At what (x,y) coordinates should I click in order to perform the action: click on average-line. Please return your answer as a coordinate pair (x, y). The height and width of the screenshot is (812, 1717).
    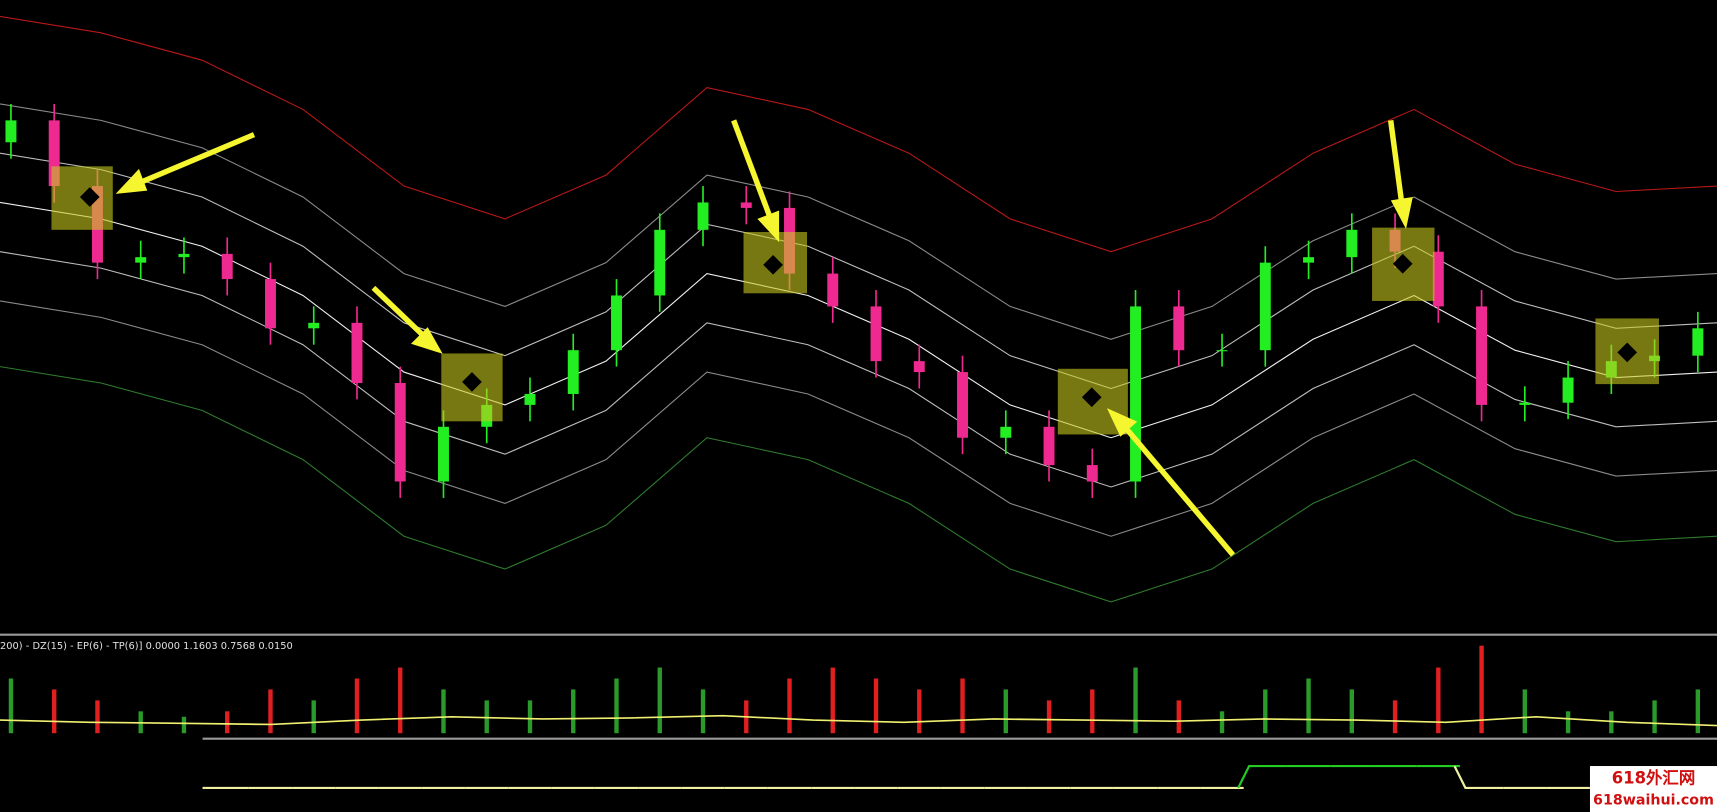
    Looking at the image, I should click on (858, 720).